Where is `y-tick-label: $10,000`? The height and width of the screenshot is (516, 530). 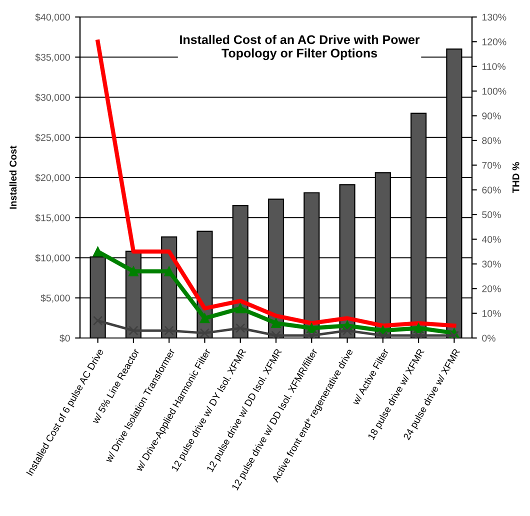
y-tick-label: $10,000 is located at coordinates (52, 258).